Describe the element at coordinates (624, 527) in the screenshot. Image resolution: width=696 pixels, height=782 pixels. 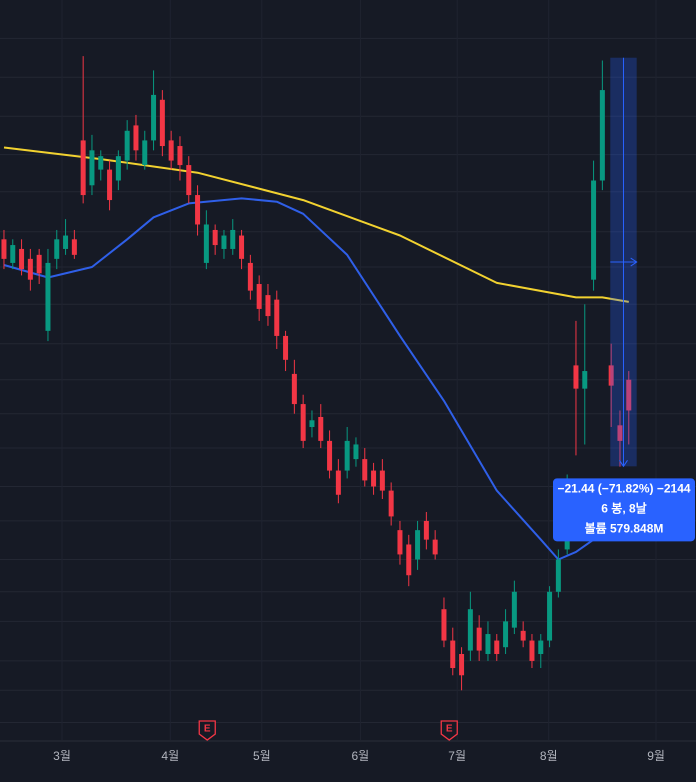
I see `measure-tooltip-text: 볼륨 579.848M` at that location.